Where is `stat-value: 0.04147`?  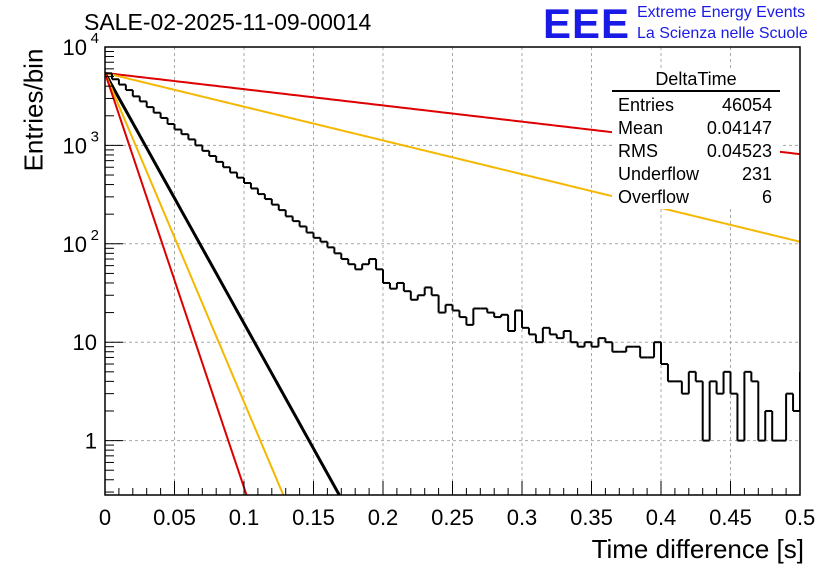 stat-value: 0.04147 is located at coordinates (739, 128).